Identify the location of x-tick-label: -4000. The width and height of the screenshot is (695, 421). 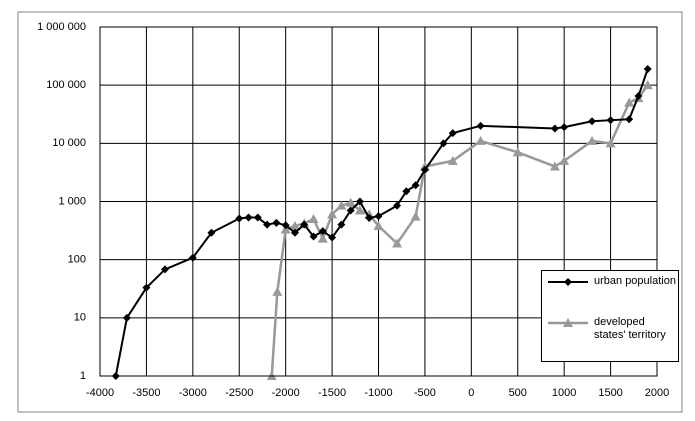
(100, 393).